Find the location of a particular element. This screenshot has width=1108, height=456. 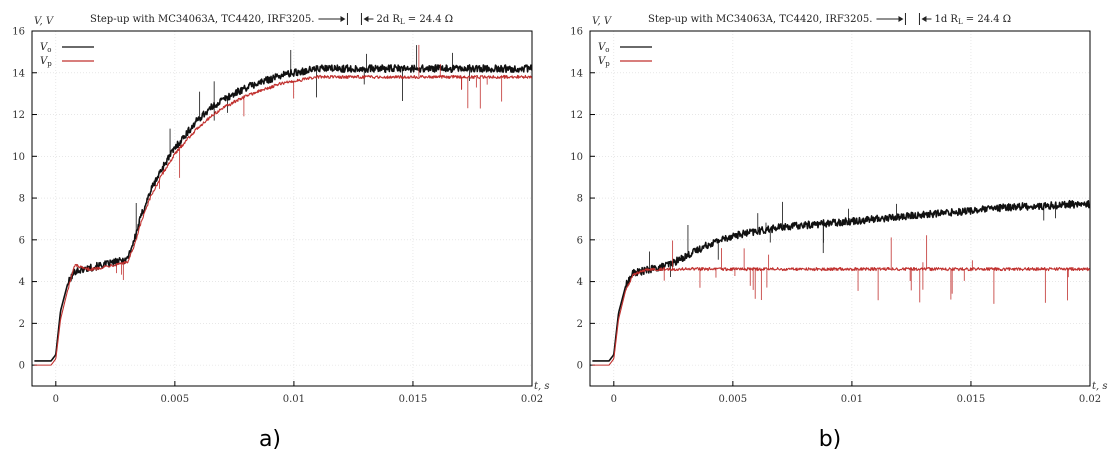

annotation-label: 1d R is located at coordinates (946, 19).